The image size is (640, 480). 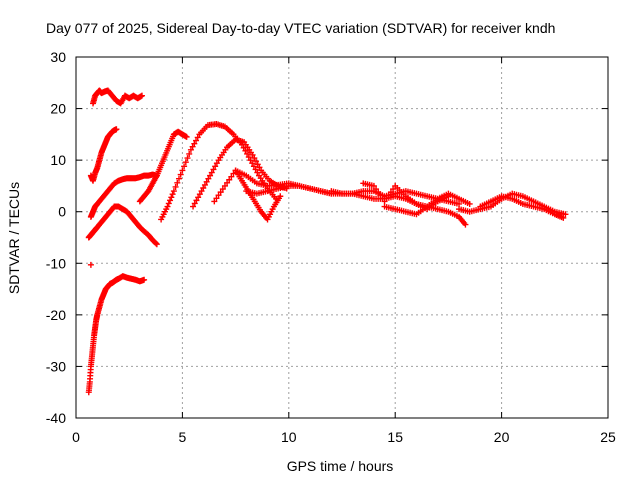 What do you see at coordinates (183, 437) in the screenshot?
I see `x-tick-label: 5` at bounding box center [183, 437].